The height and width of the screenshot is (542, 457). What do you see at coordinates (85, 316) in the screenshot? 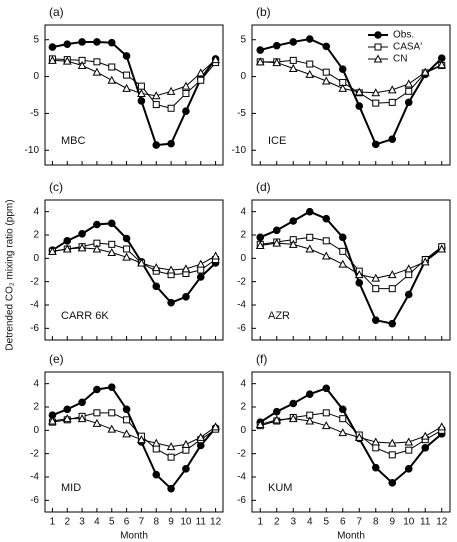
I see `station-label: CARR 6K` at bounding box center [85, 316].